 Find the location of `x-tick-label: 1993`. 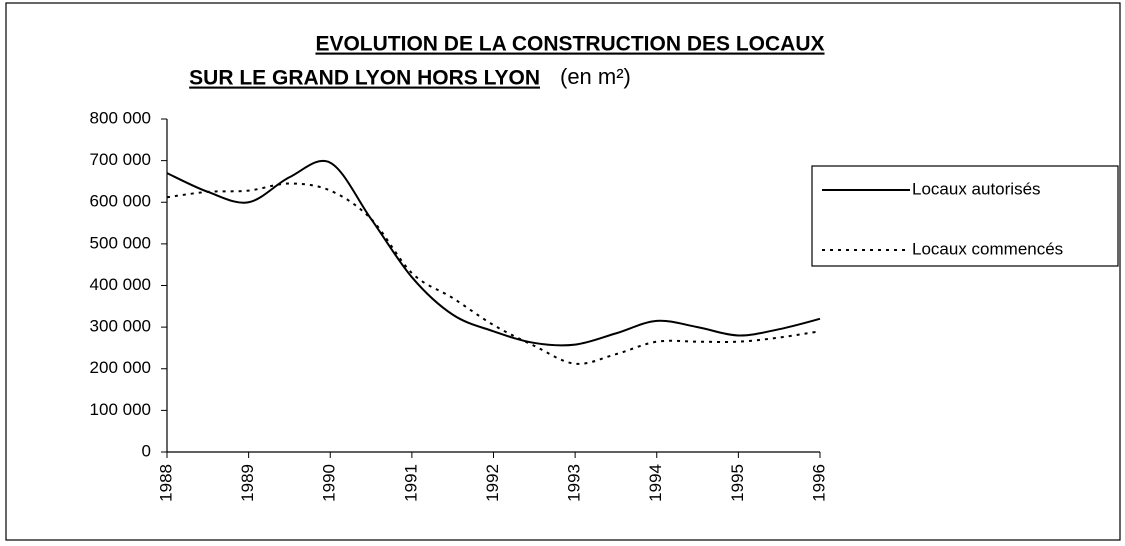

x-tick-label: 1993 is located at coordinates (574, 483).